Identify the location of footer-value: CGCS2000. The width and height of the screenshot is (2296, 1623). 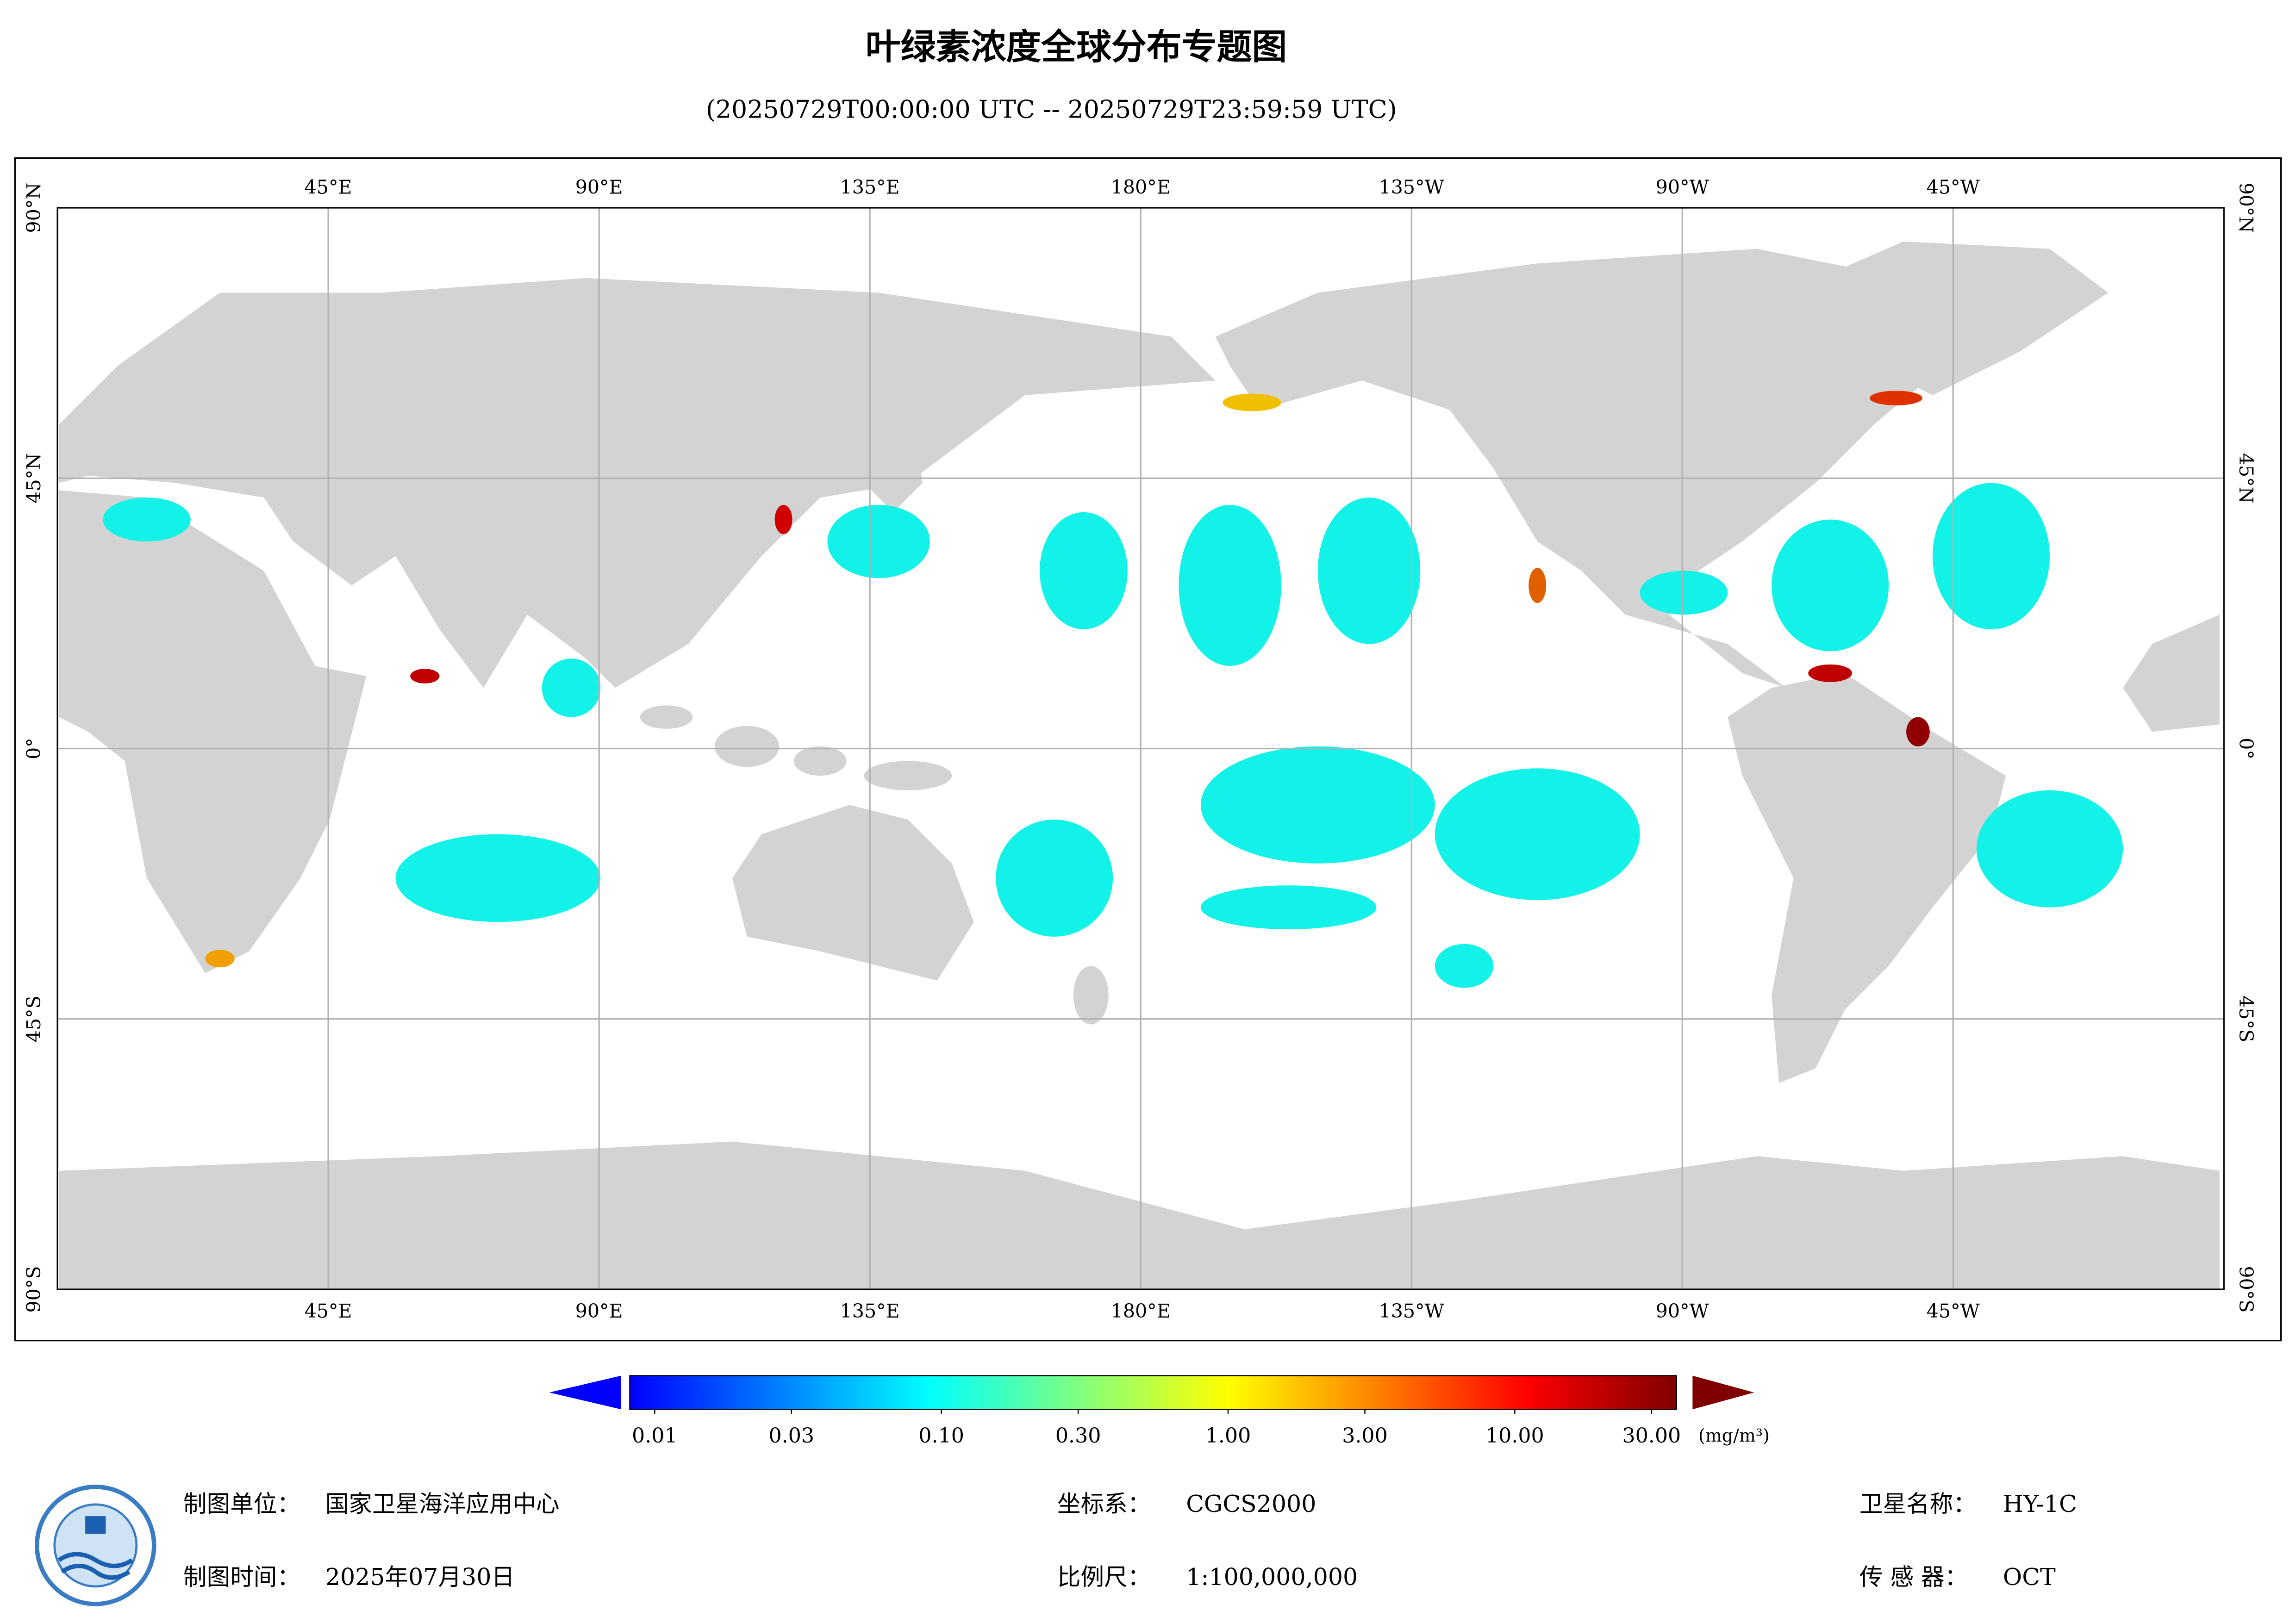
(1251, 1503).